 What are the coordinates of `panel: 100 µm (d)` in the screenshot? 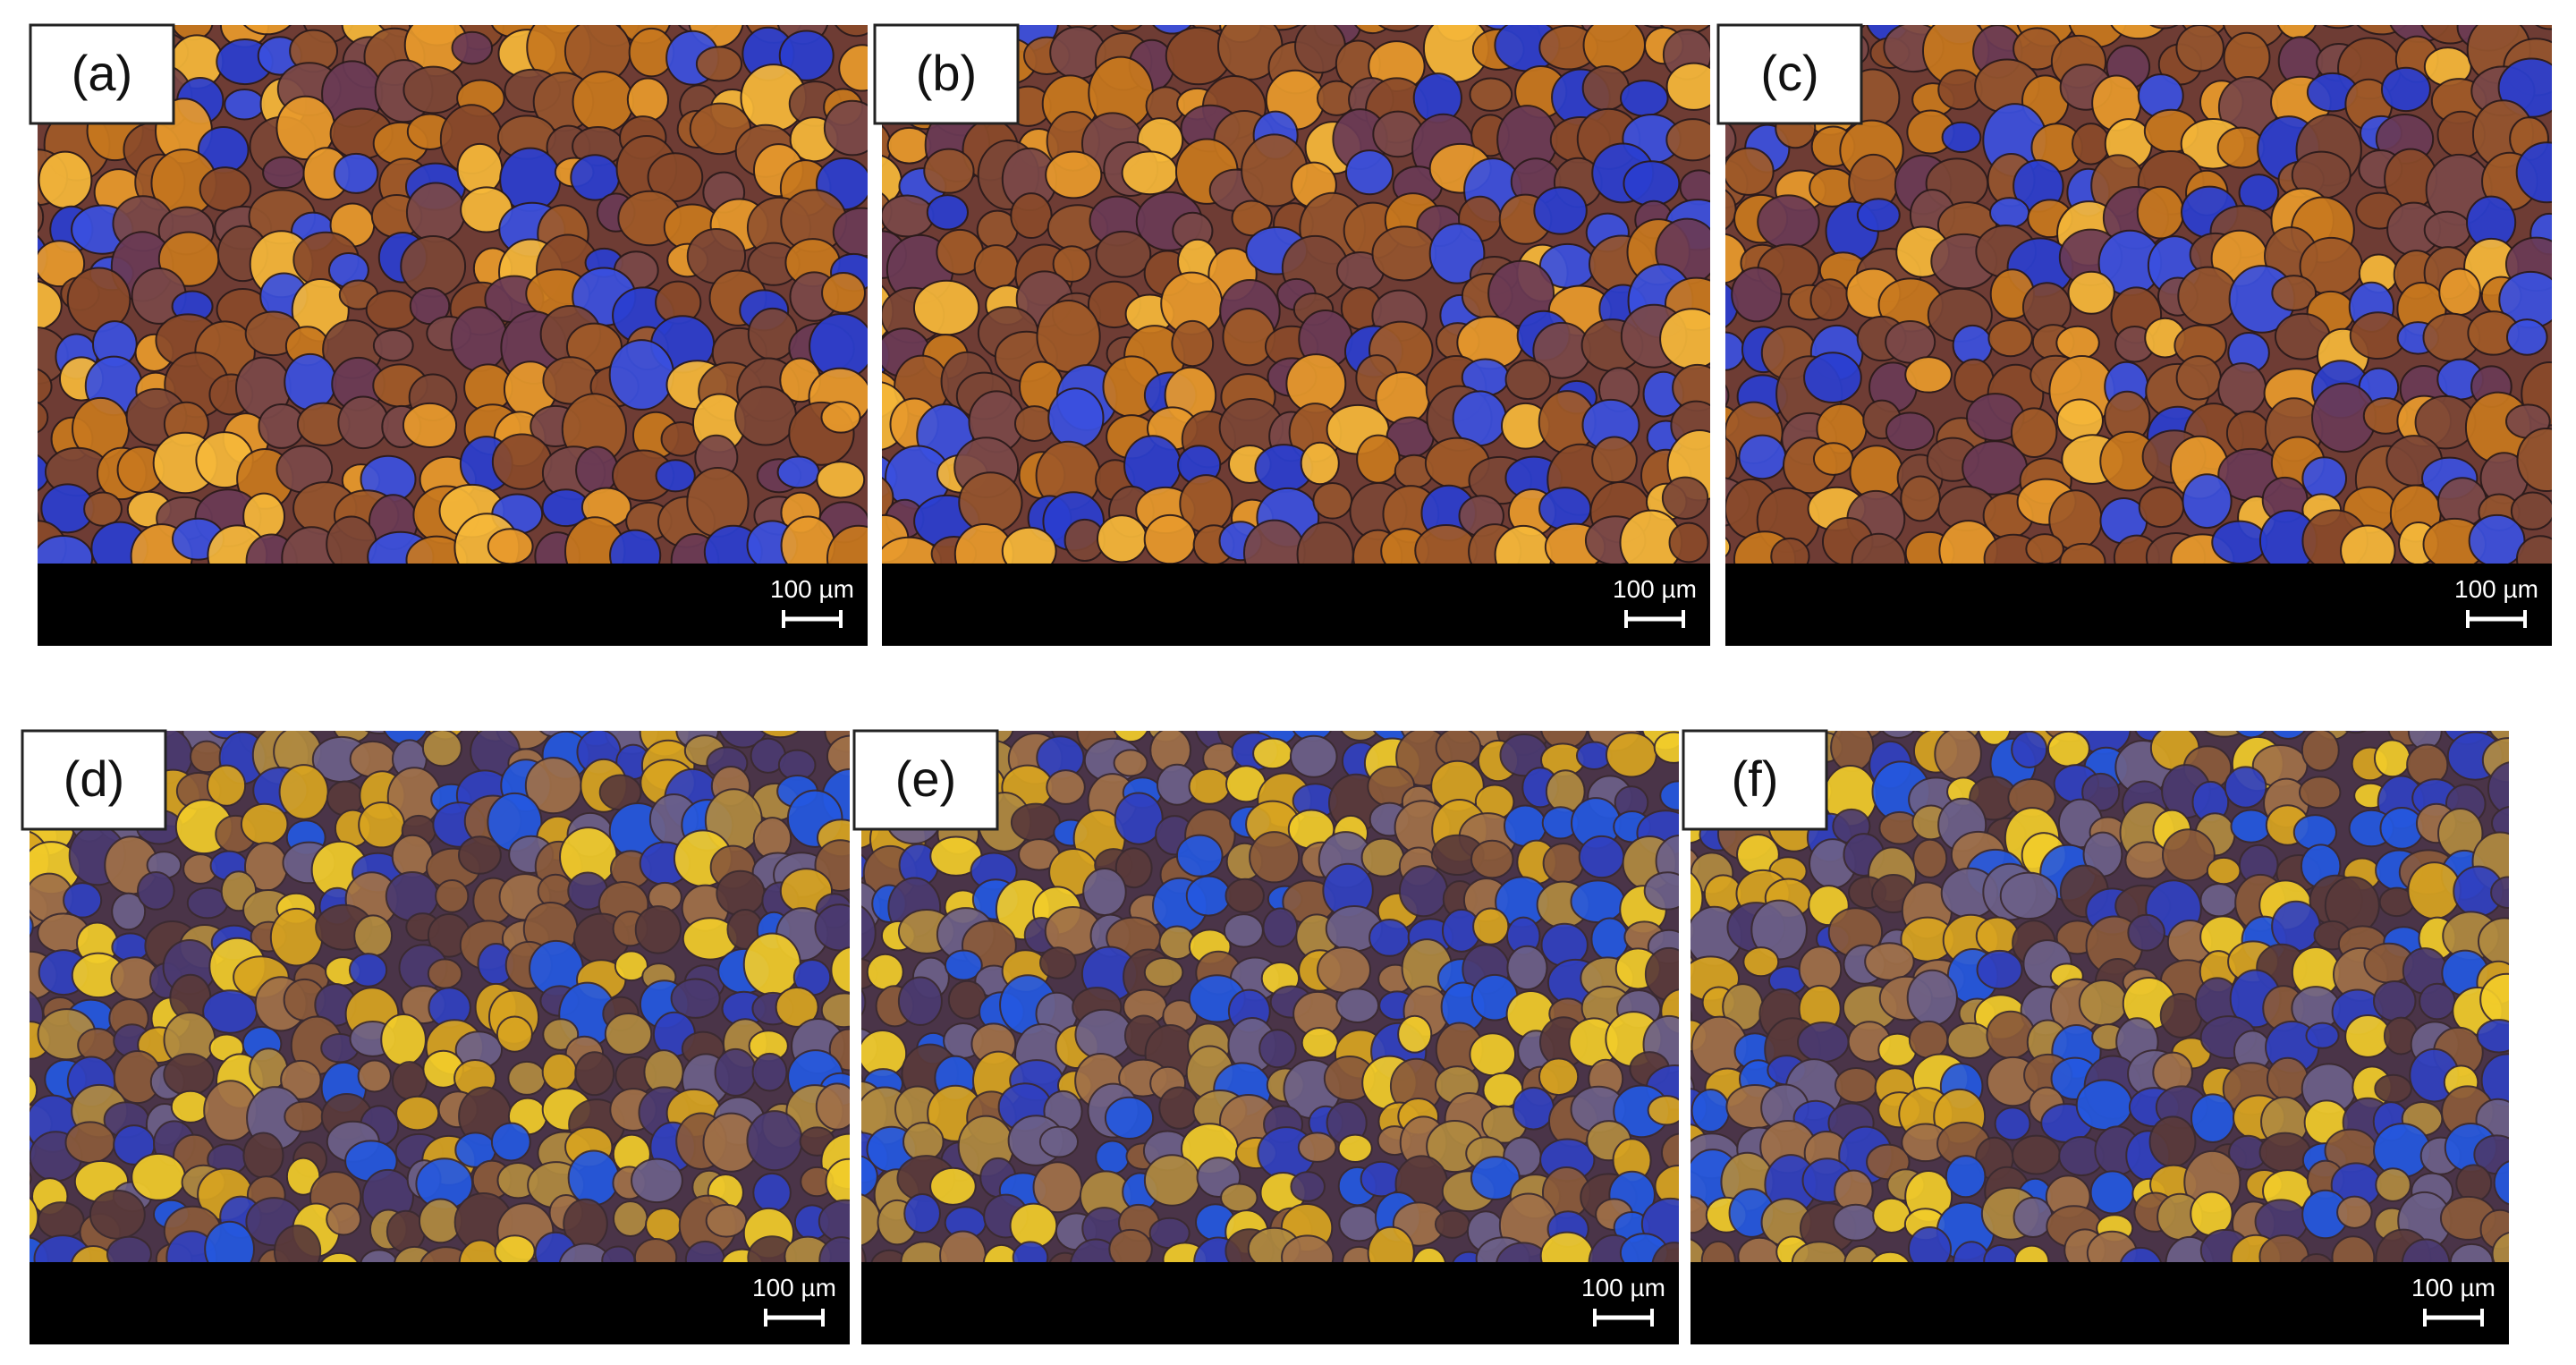 It's located at (435, 1036).